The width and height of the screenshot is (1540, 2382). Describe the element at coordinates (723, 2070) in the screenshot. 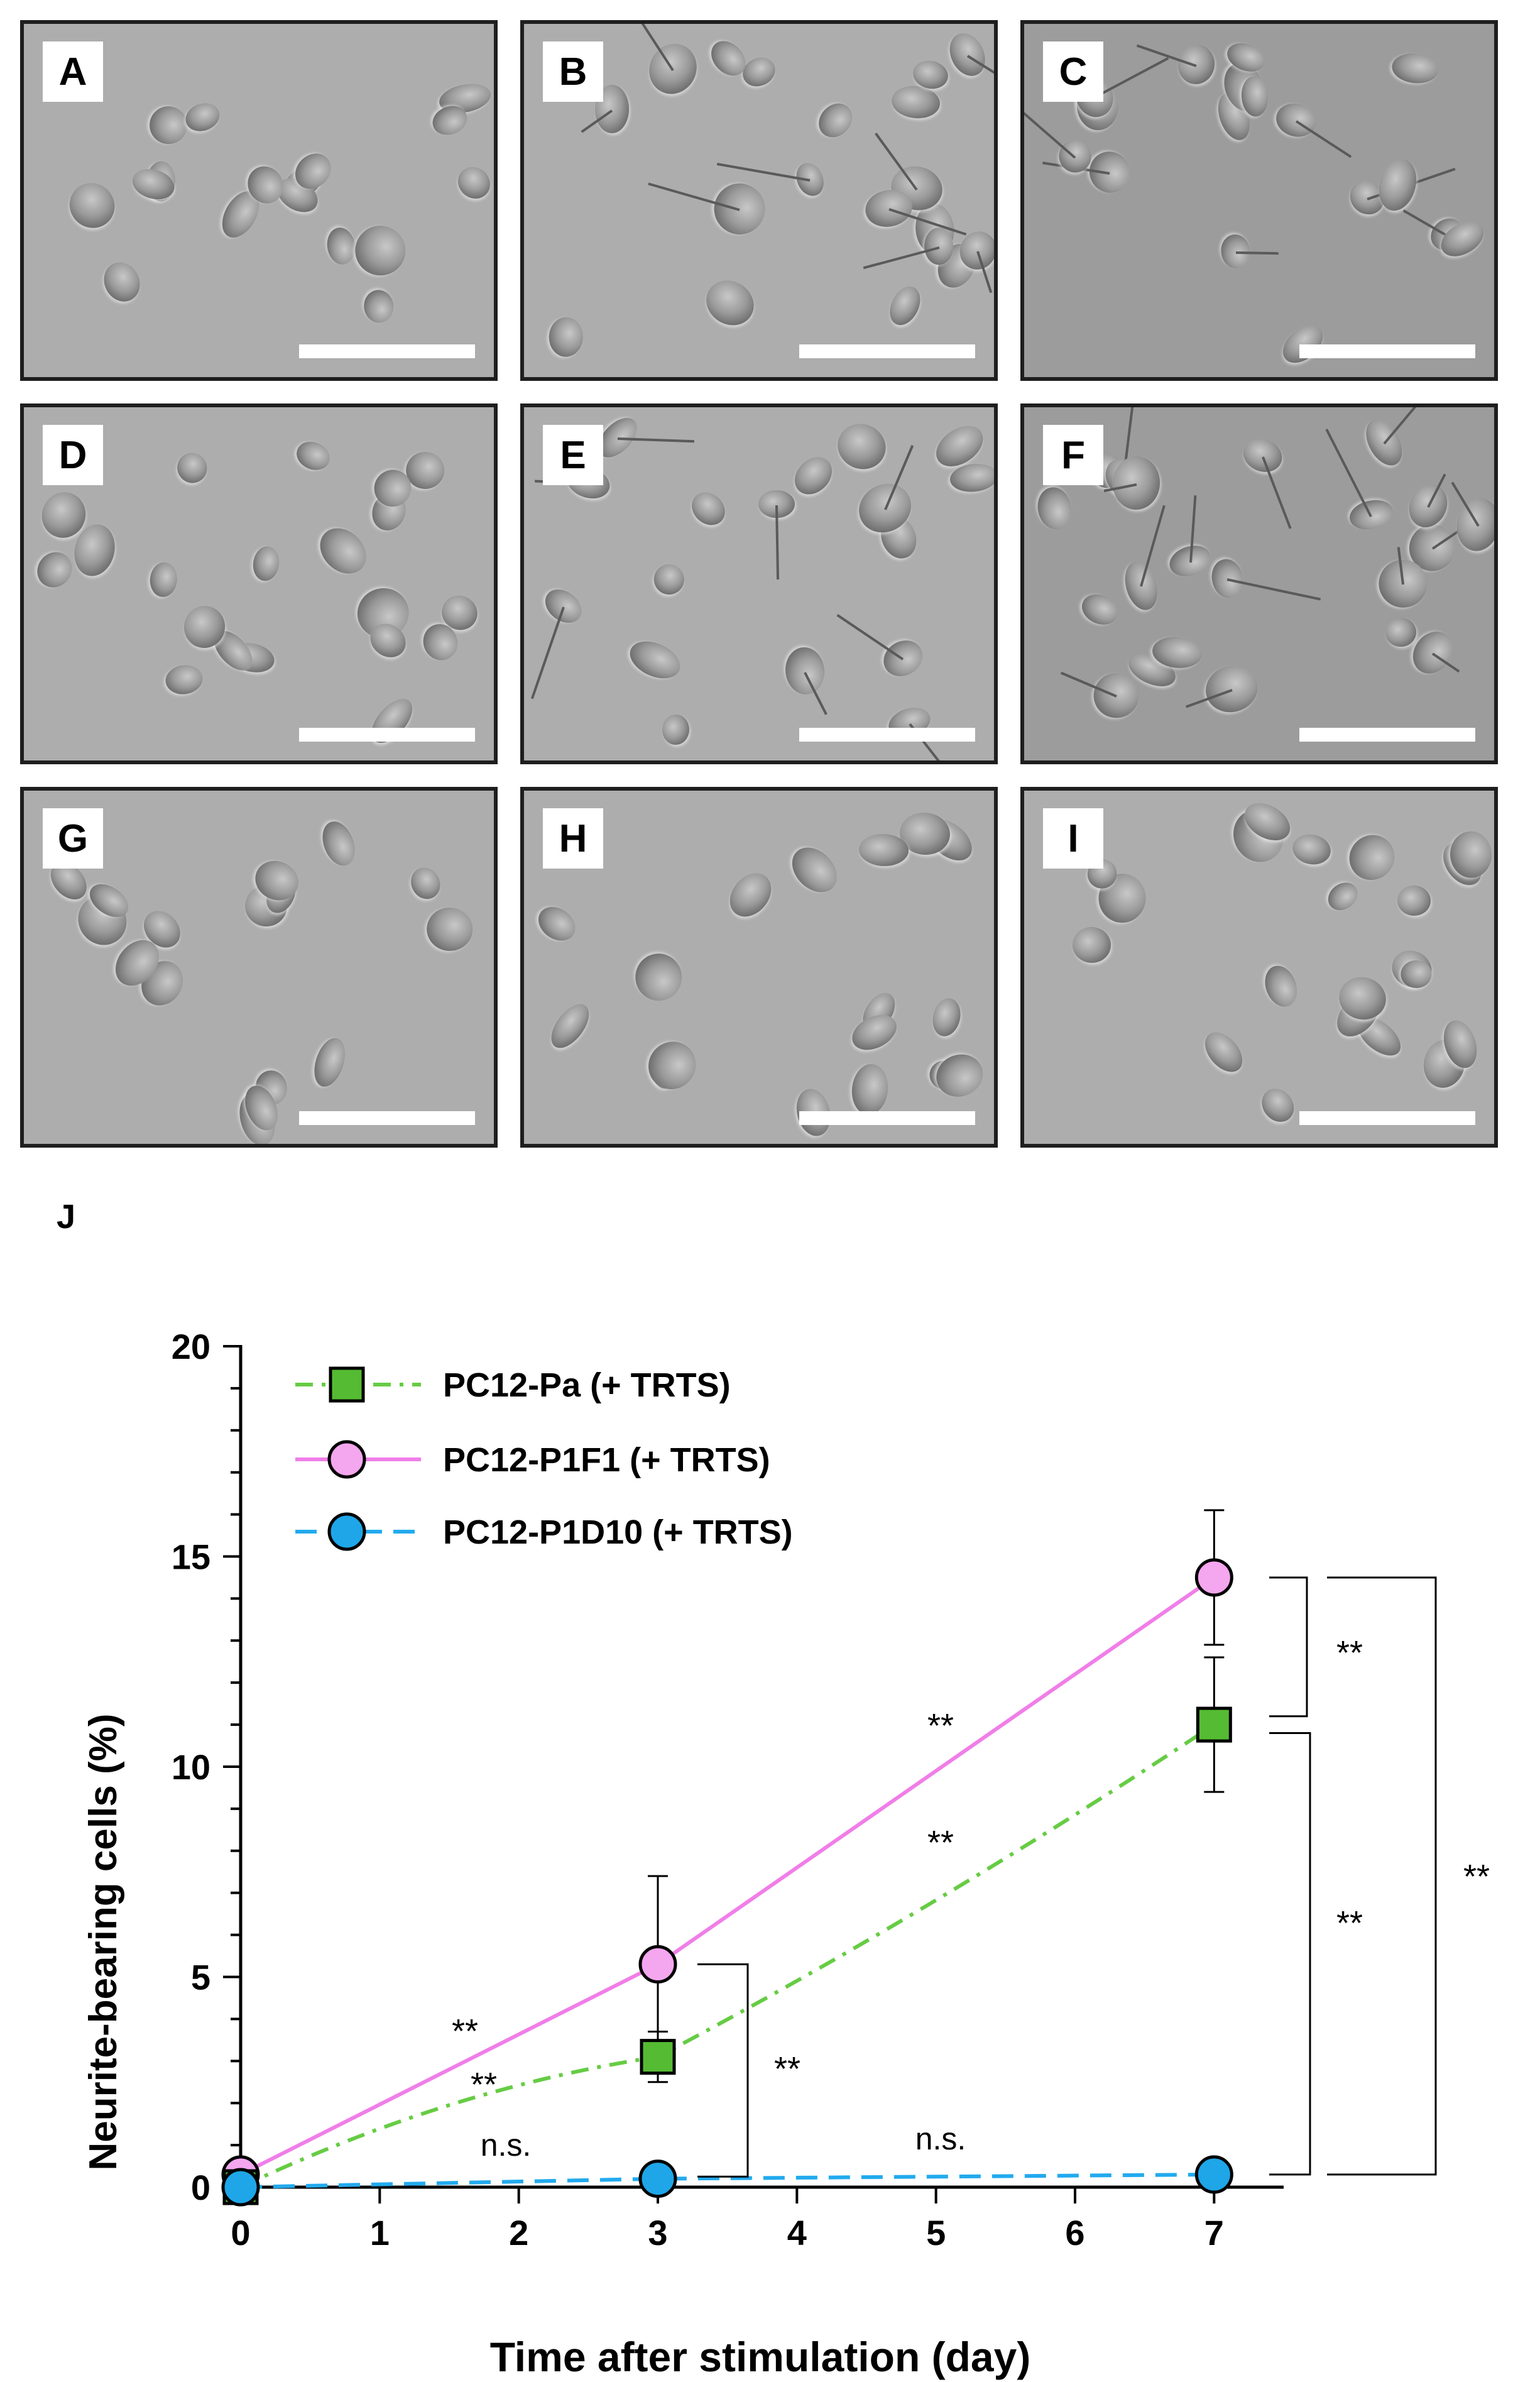

I see `bracket-day3` at that location.